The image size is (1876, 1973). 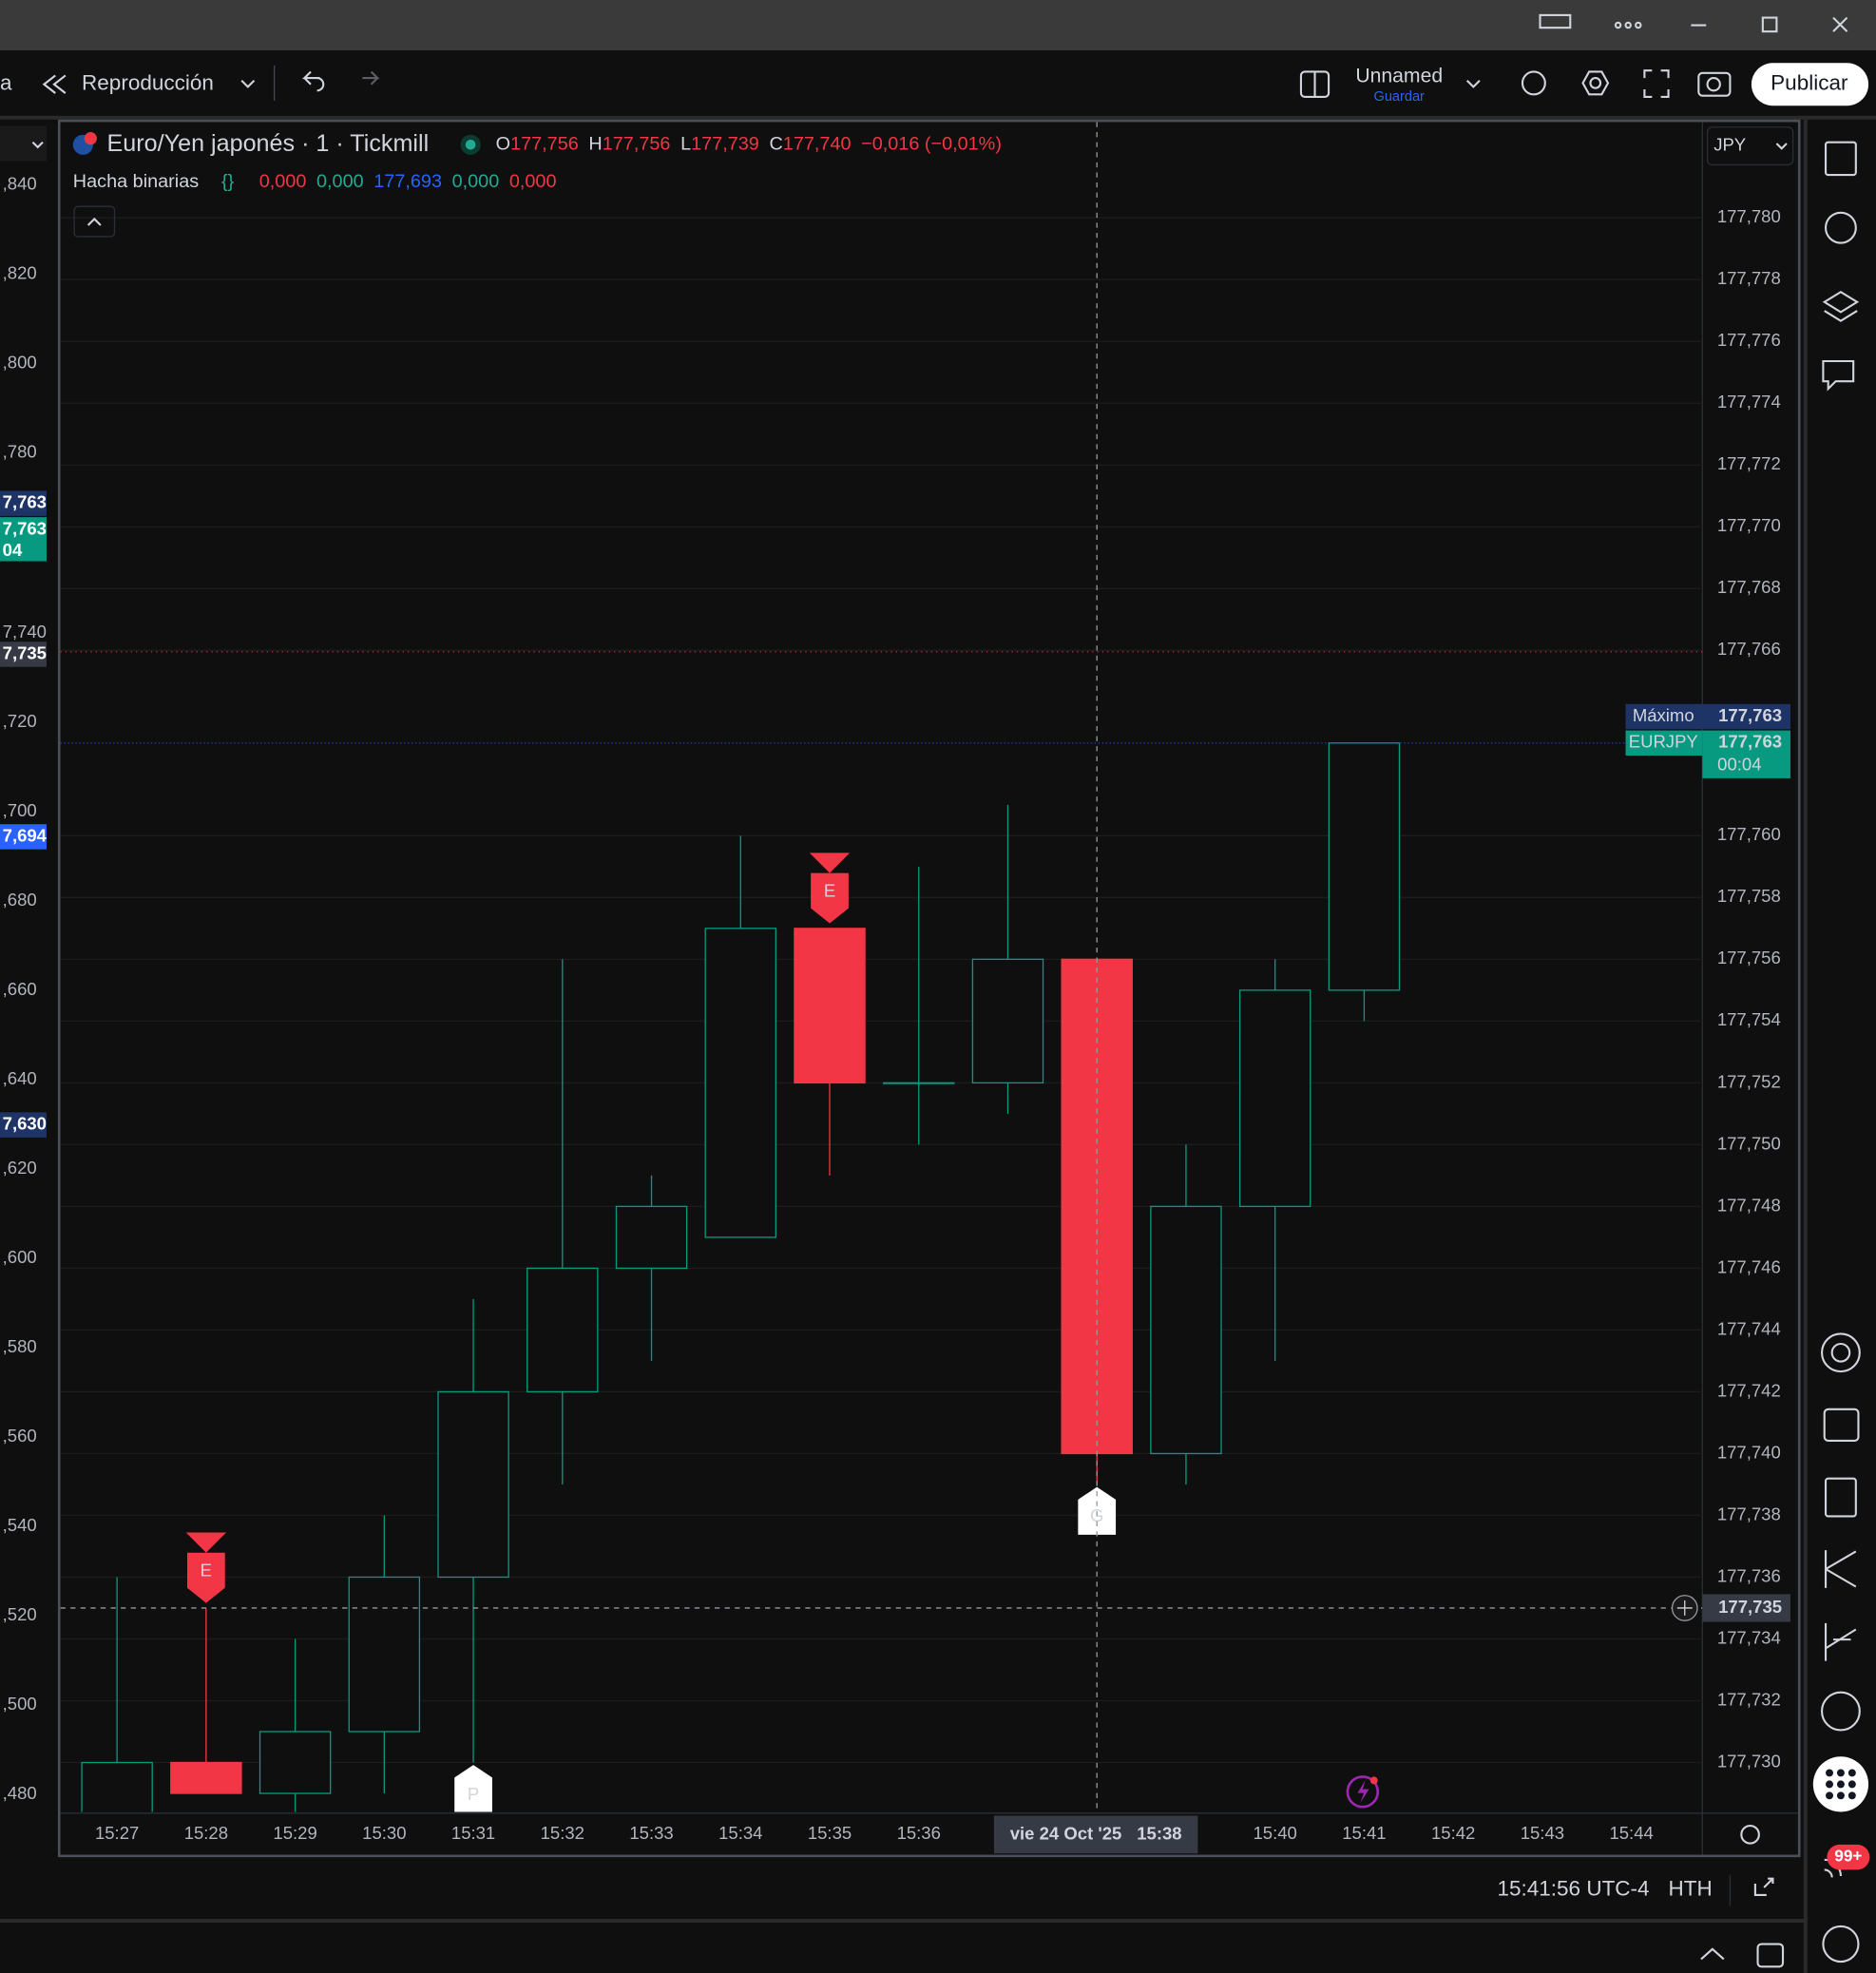 I want to click on notification-badge, so click(x=1849, y=1857).